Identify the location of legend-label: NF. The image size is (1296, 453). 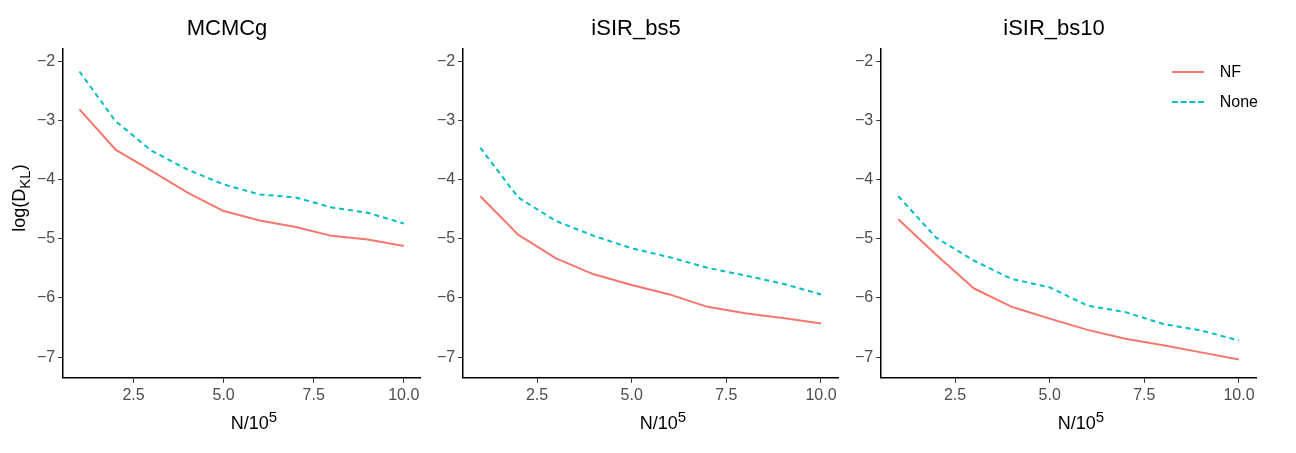
(1230, 72).